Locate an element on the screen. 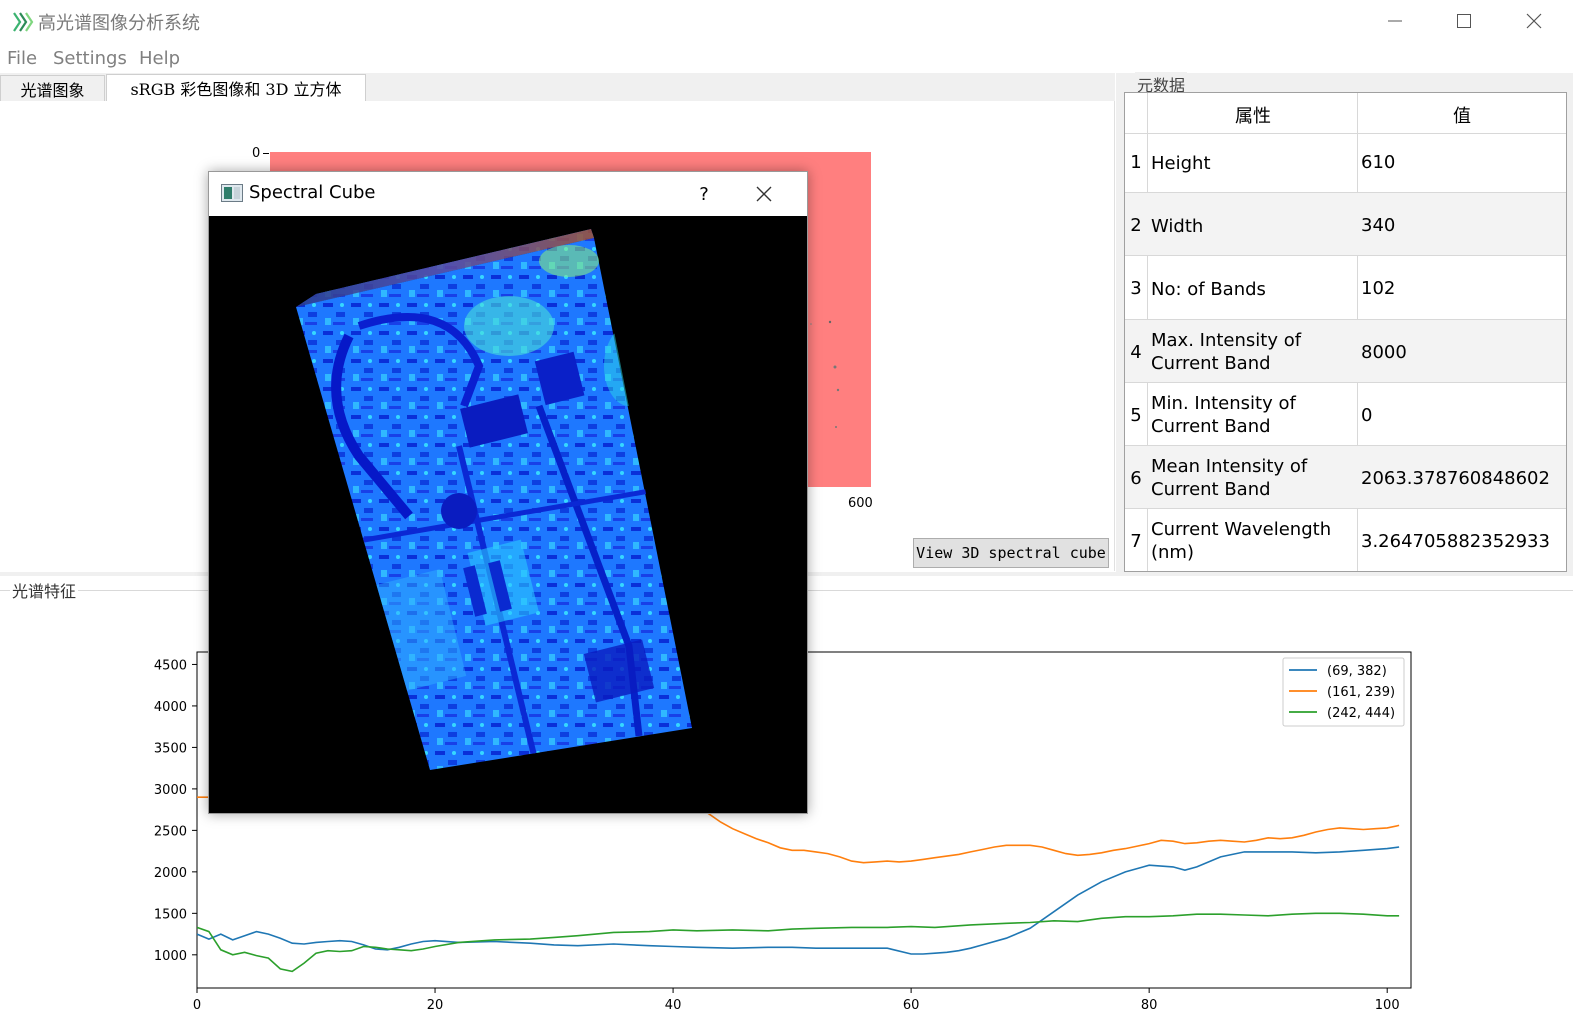 Image resolution: width=1573 pixels, height=1036 pixels. spectral-group-title: 光谱特征 is located at coordinates (44, 590).